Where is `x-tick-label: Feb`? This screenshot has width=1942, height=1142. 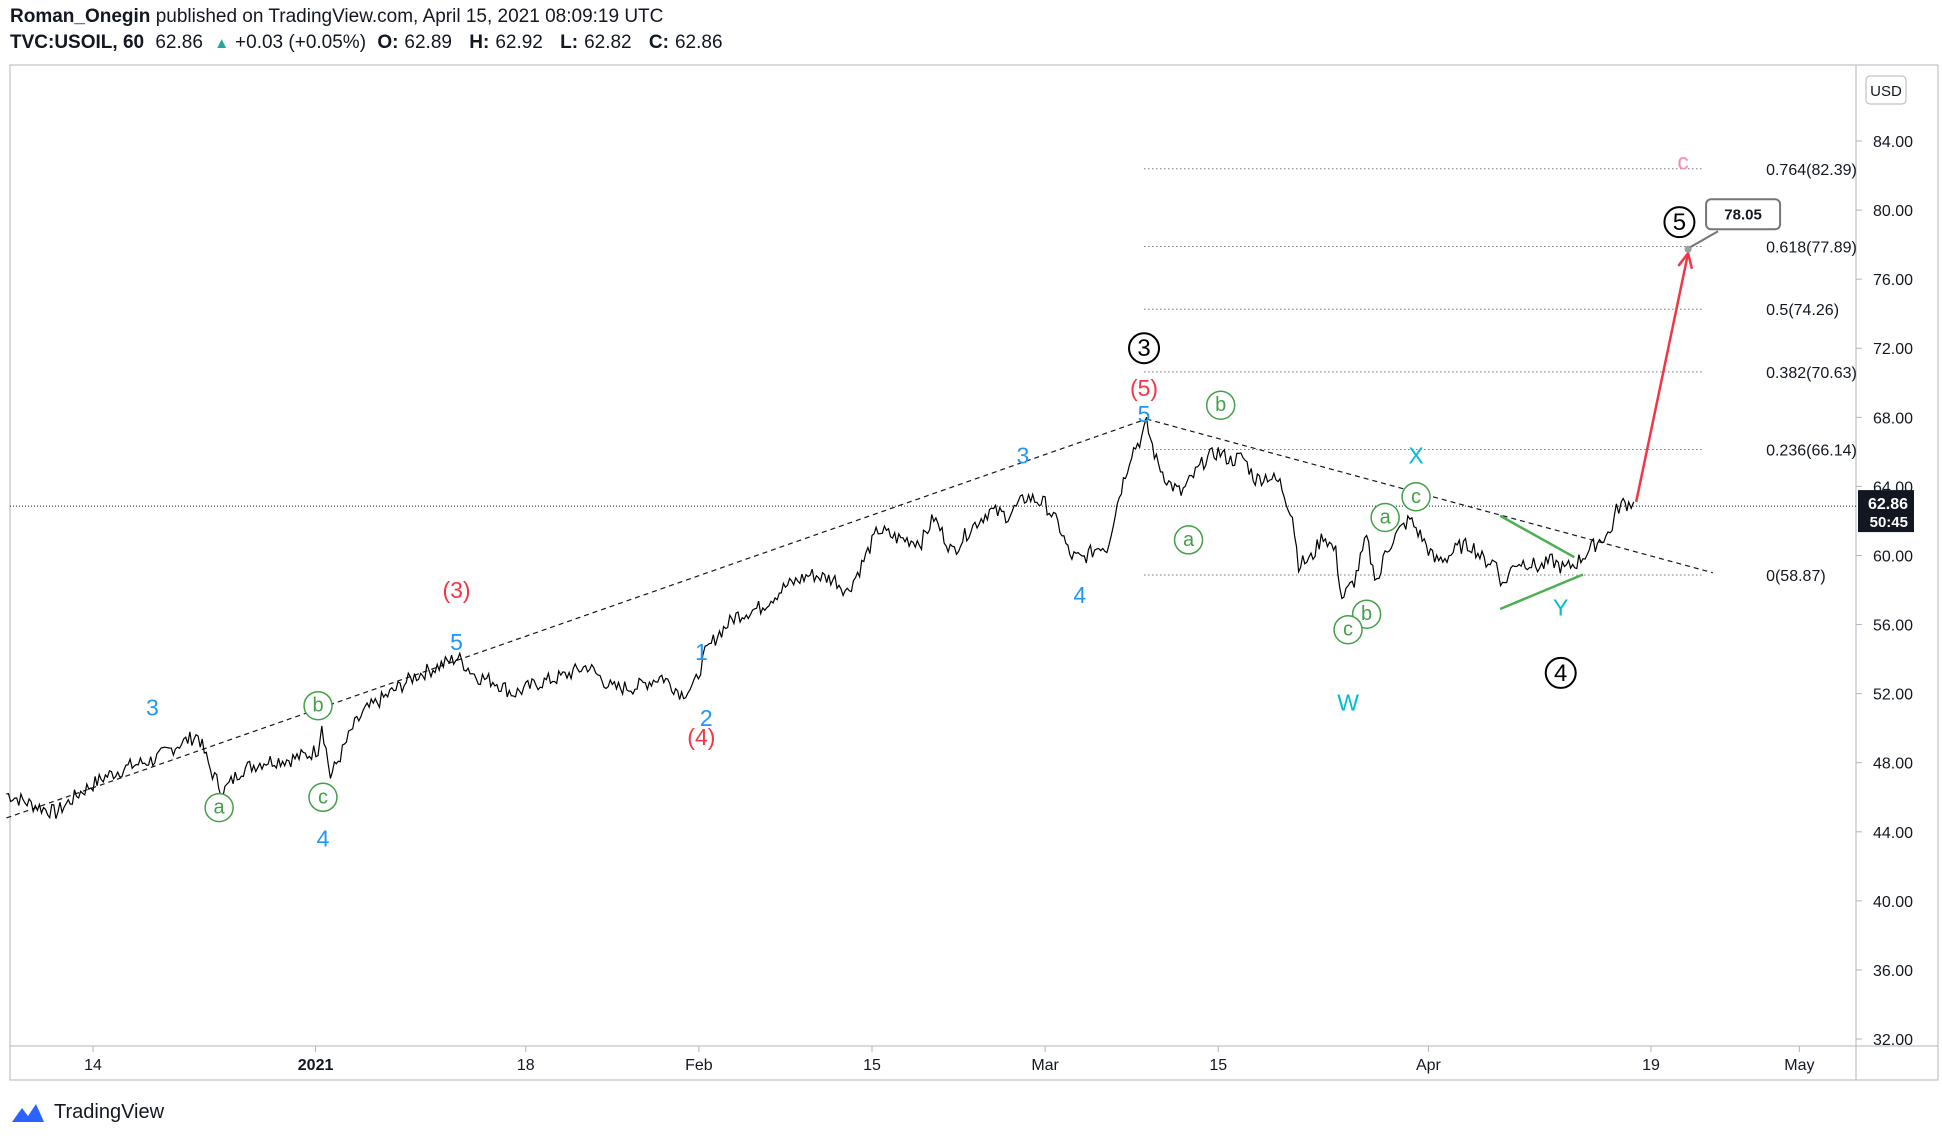
x-tick-label: Feb is located at coordinates (699, 1065).